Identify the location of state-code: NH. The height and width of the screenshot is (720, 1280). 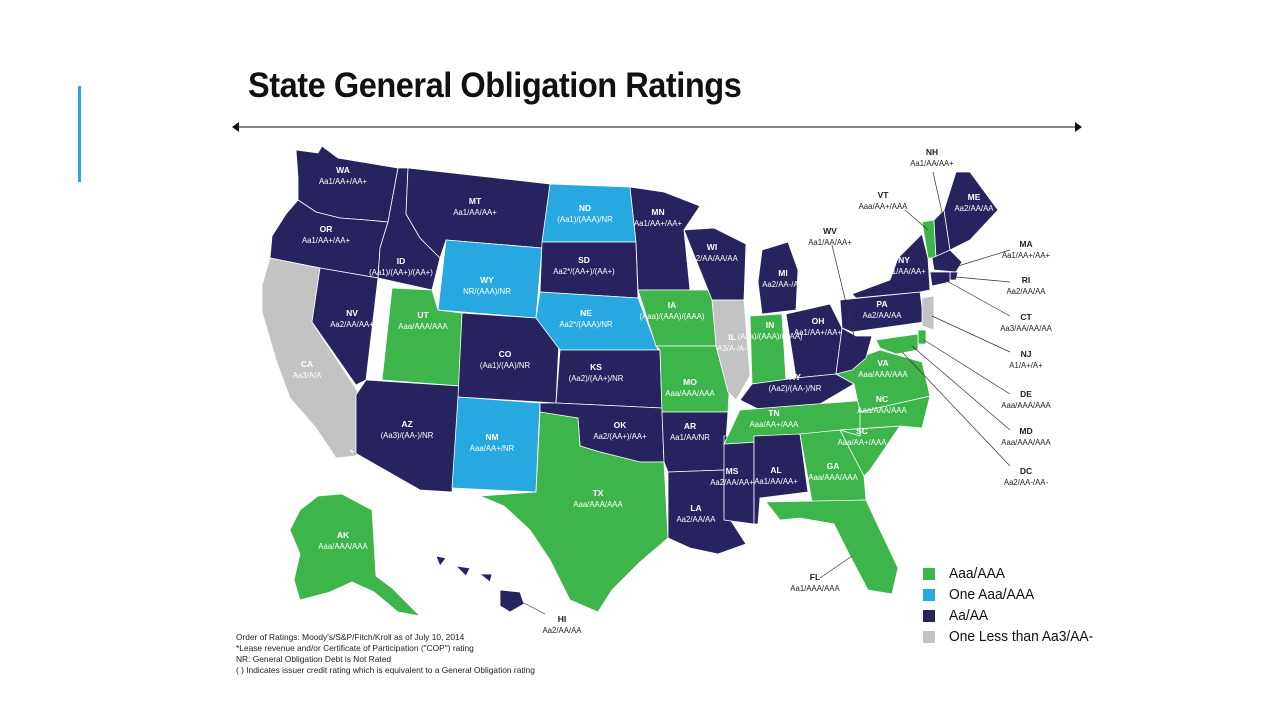
(932, 152).